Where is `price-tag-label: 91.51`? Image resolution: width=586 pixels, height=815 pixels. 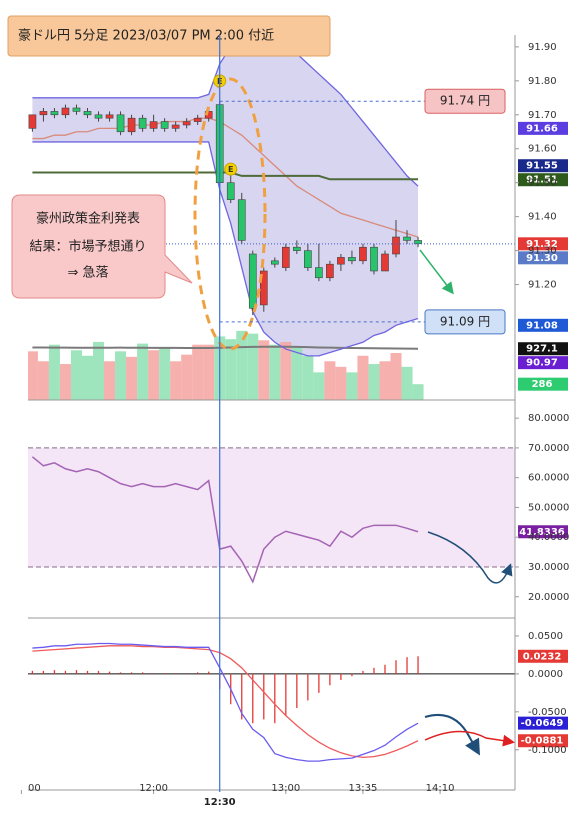
price-tag-label: 91.51 is located at coordinates (542, 180).